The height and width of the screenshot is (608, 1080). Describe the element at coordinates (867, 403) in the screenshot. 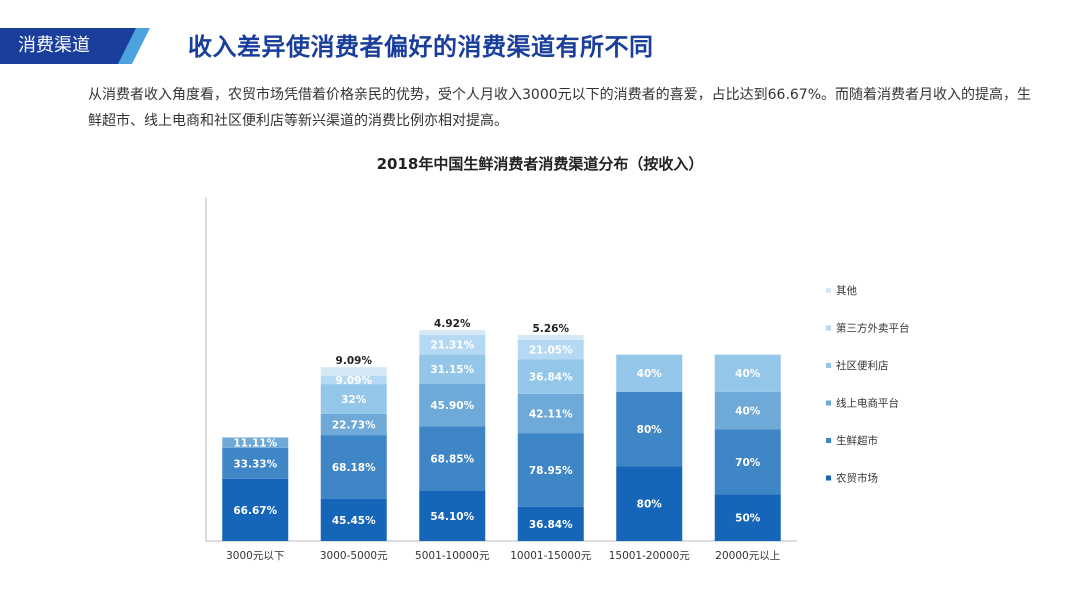

I see `legend-label: 线上电商平台` at that location.